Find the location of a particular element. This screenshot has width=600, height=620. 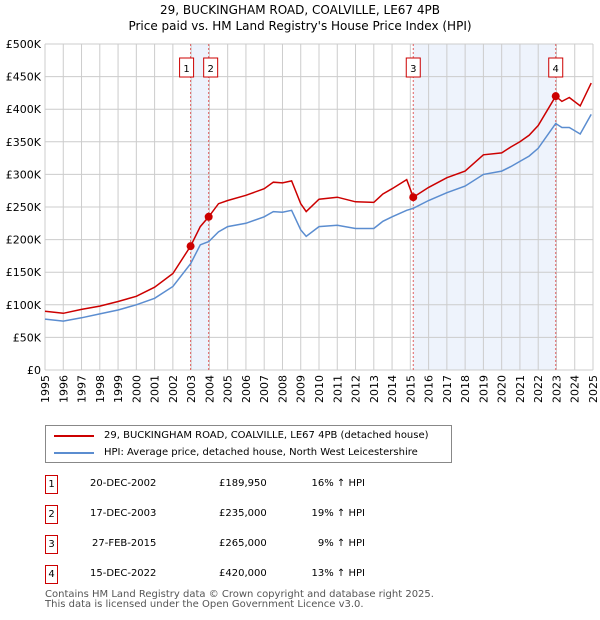

x-tick-label: 2011 is located at coordinates (337, 389).